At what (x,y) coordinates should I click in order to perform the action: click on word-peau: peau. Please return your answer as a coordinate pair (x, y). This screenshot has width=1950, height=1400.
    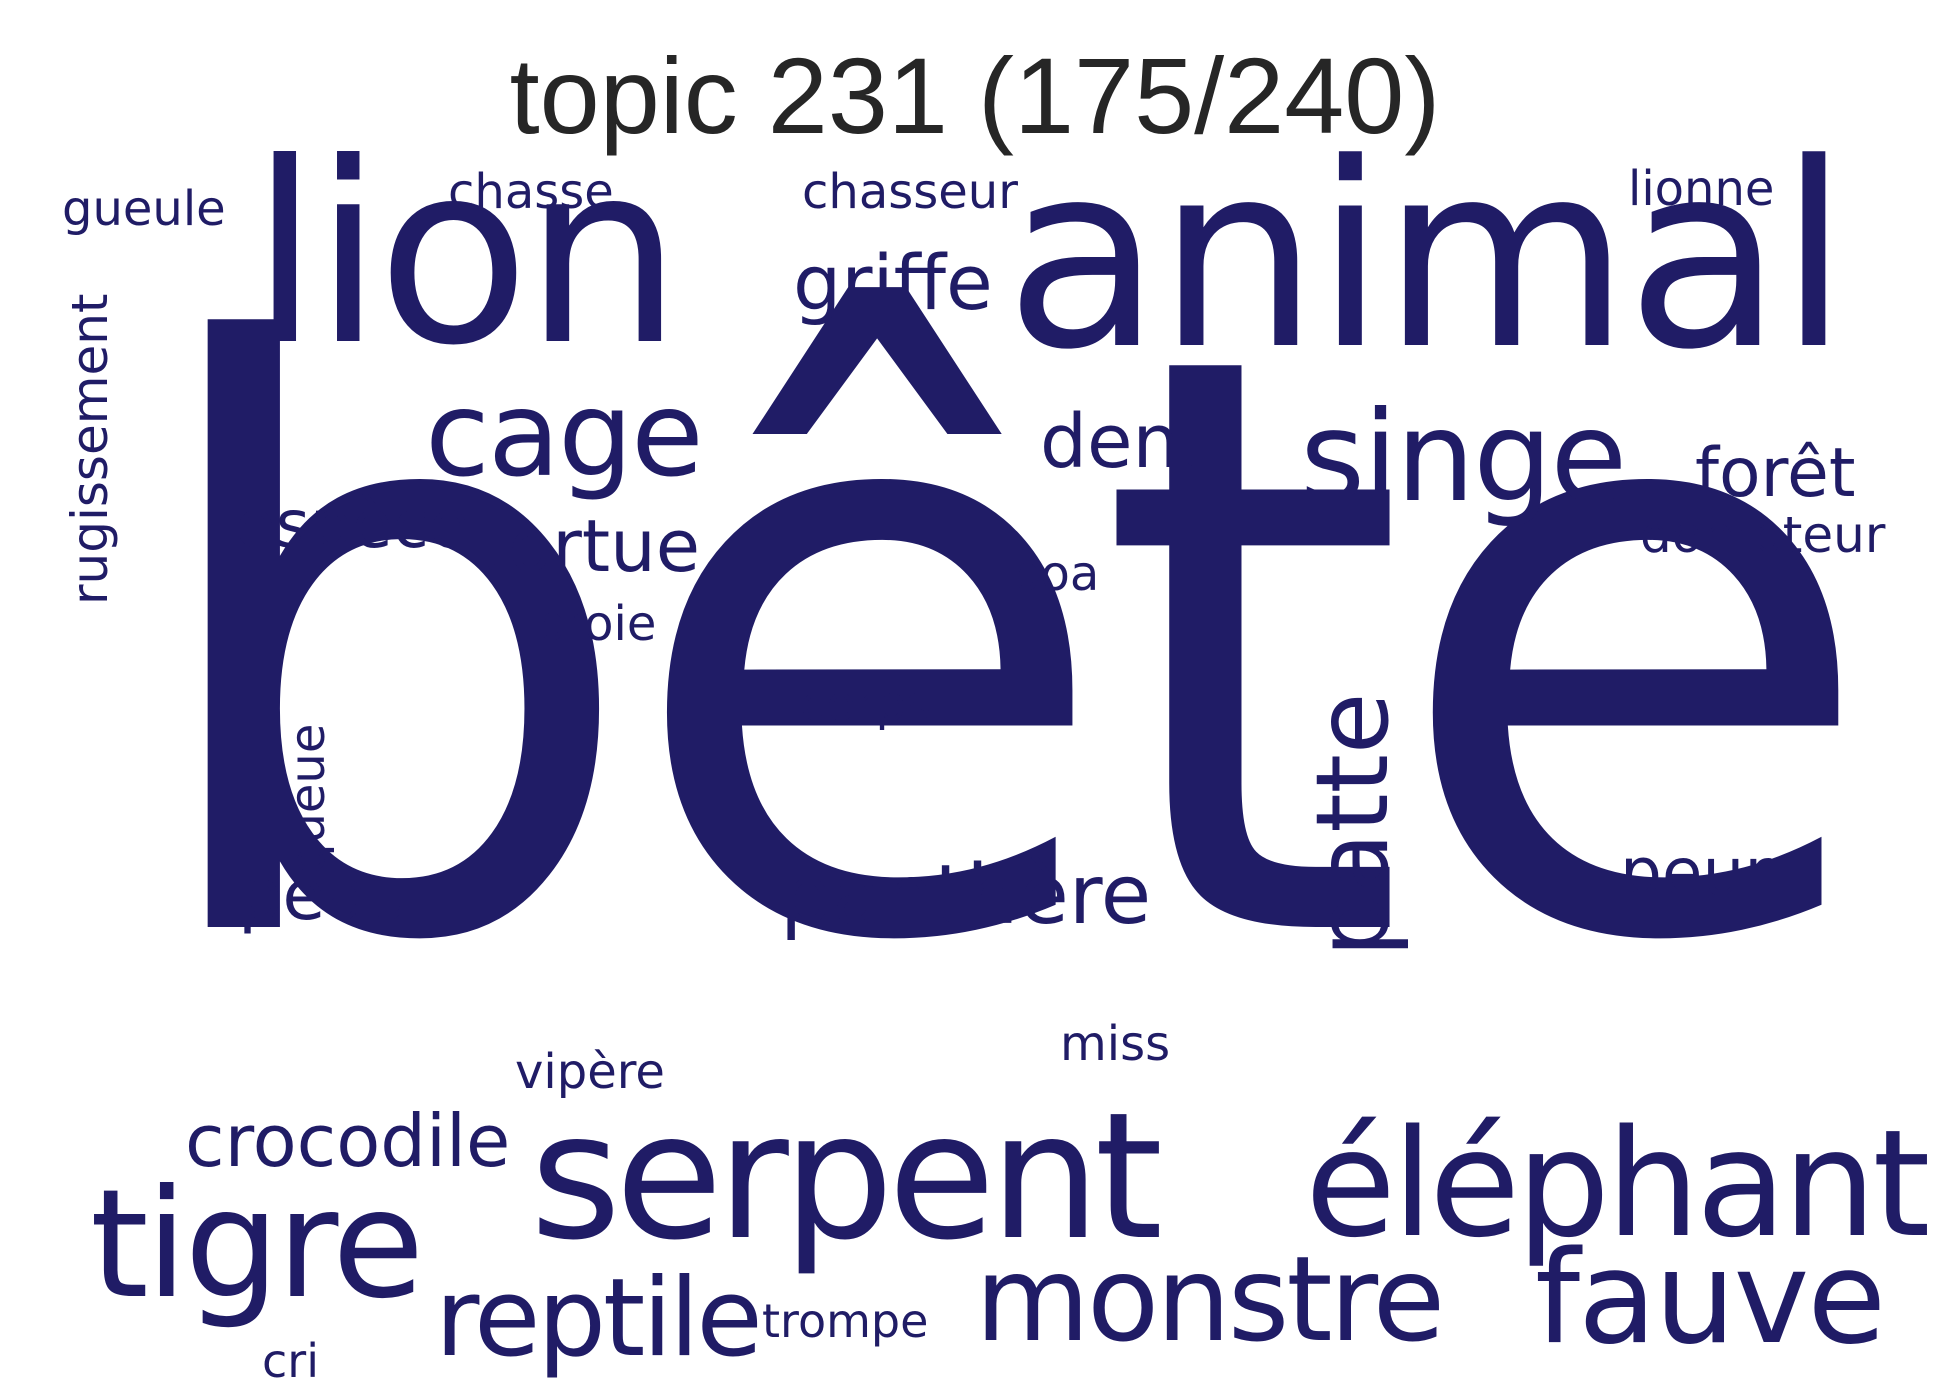
    Looking at the image, I should click on (325, 895).